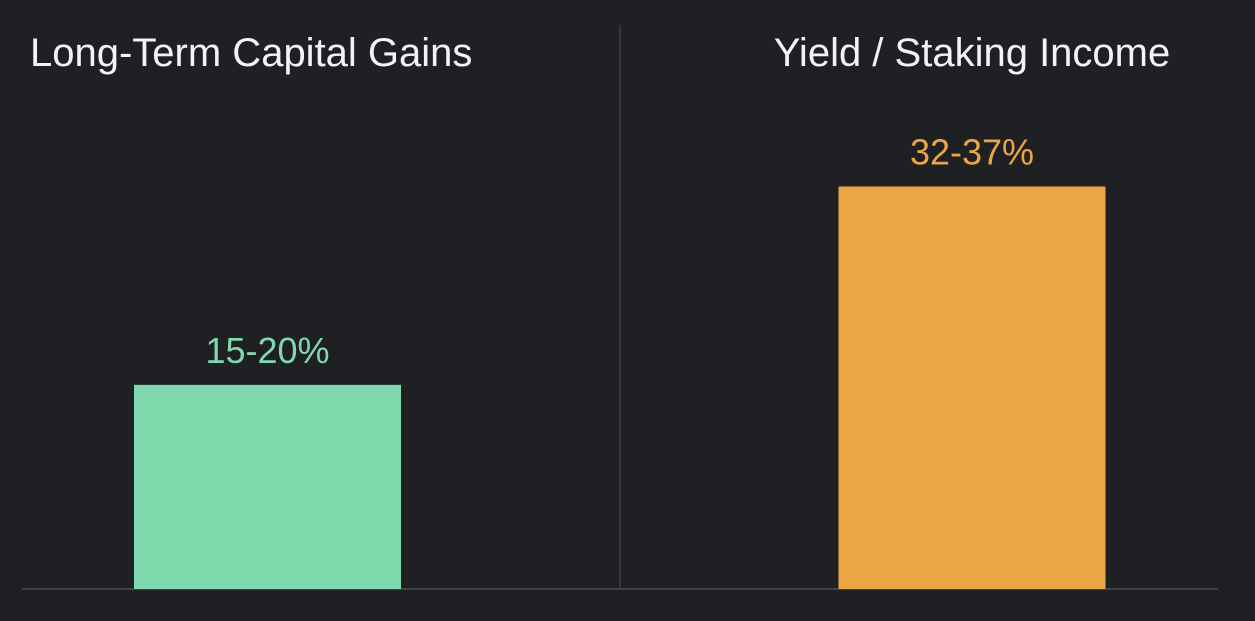 This screenshot has height=621, width=1255. I want to click on category-title-yield-staking-income: Yield / Staking Income, so click(972, 53).